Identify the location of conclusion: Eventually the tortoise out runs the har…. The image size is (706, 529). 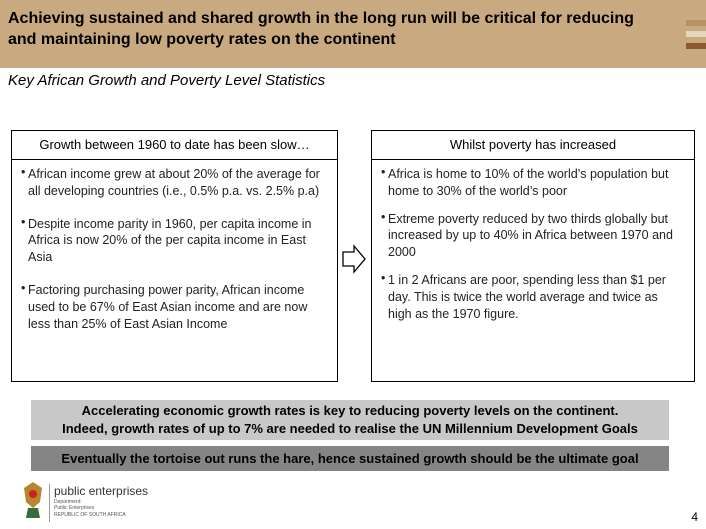
(350, 458).